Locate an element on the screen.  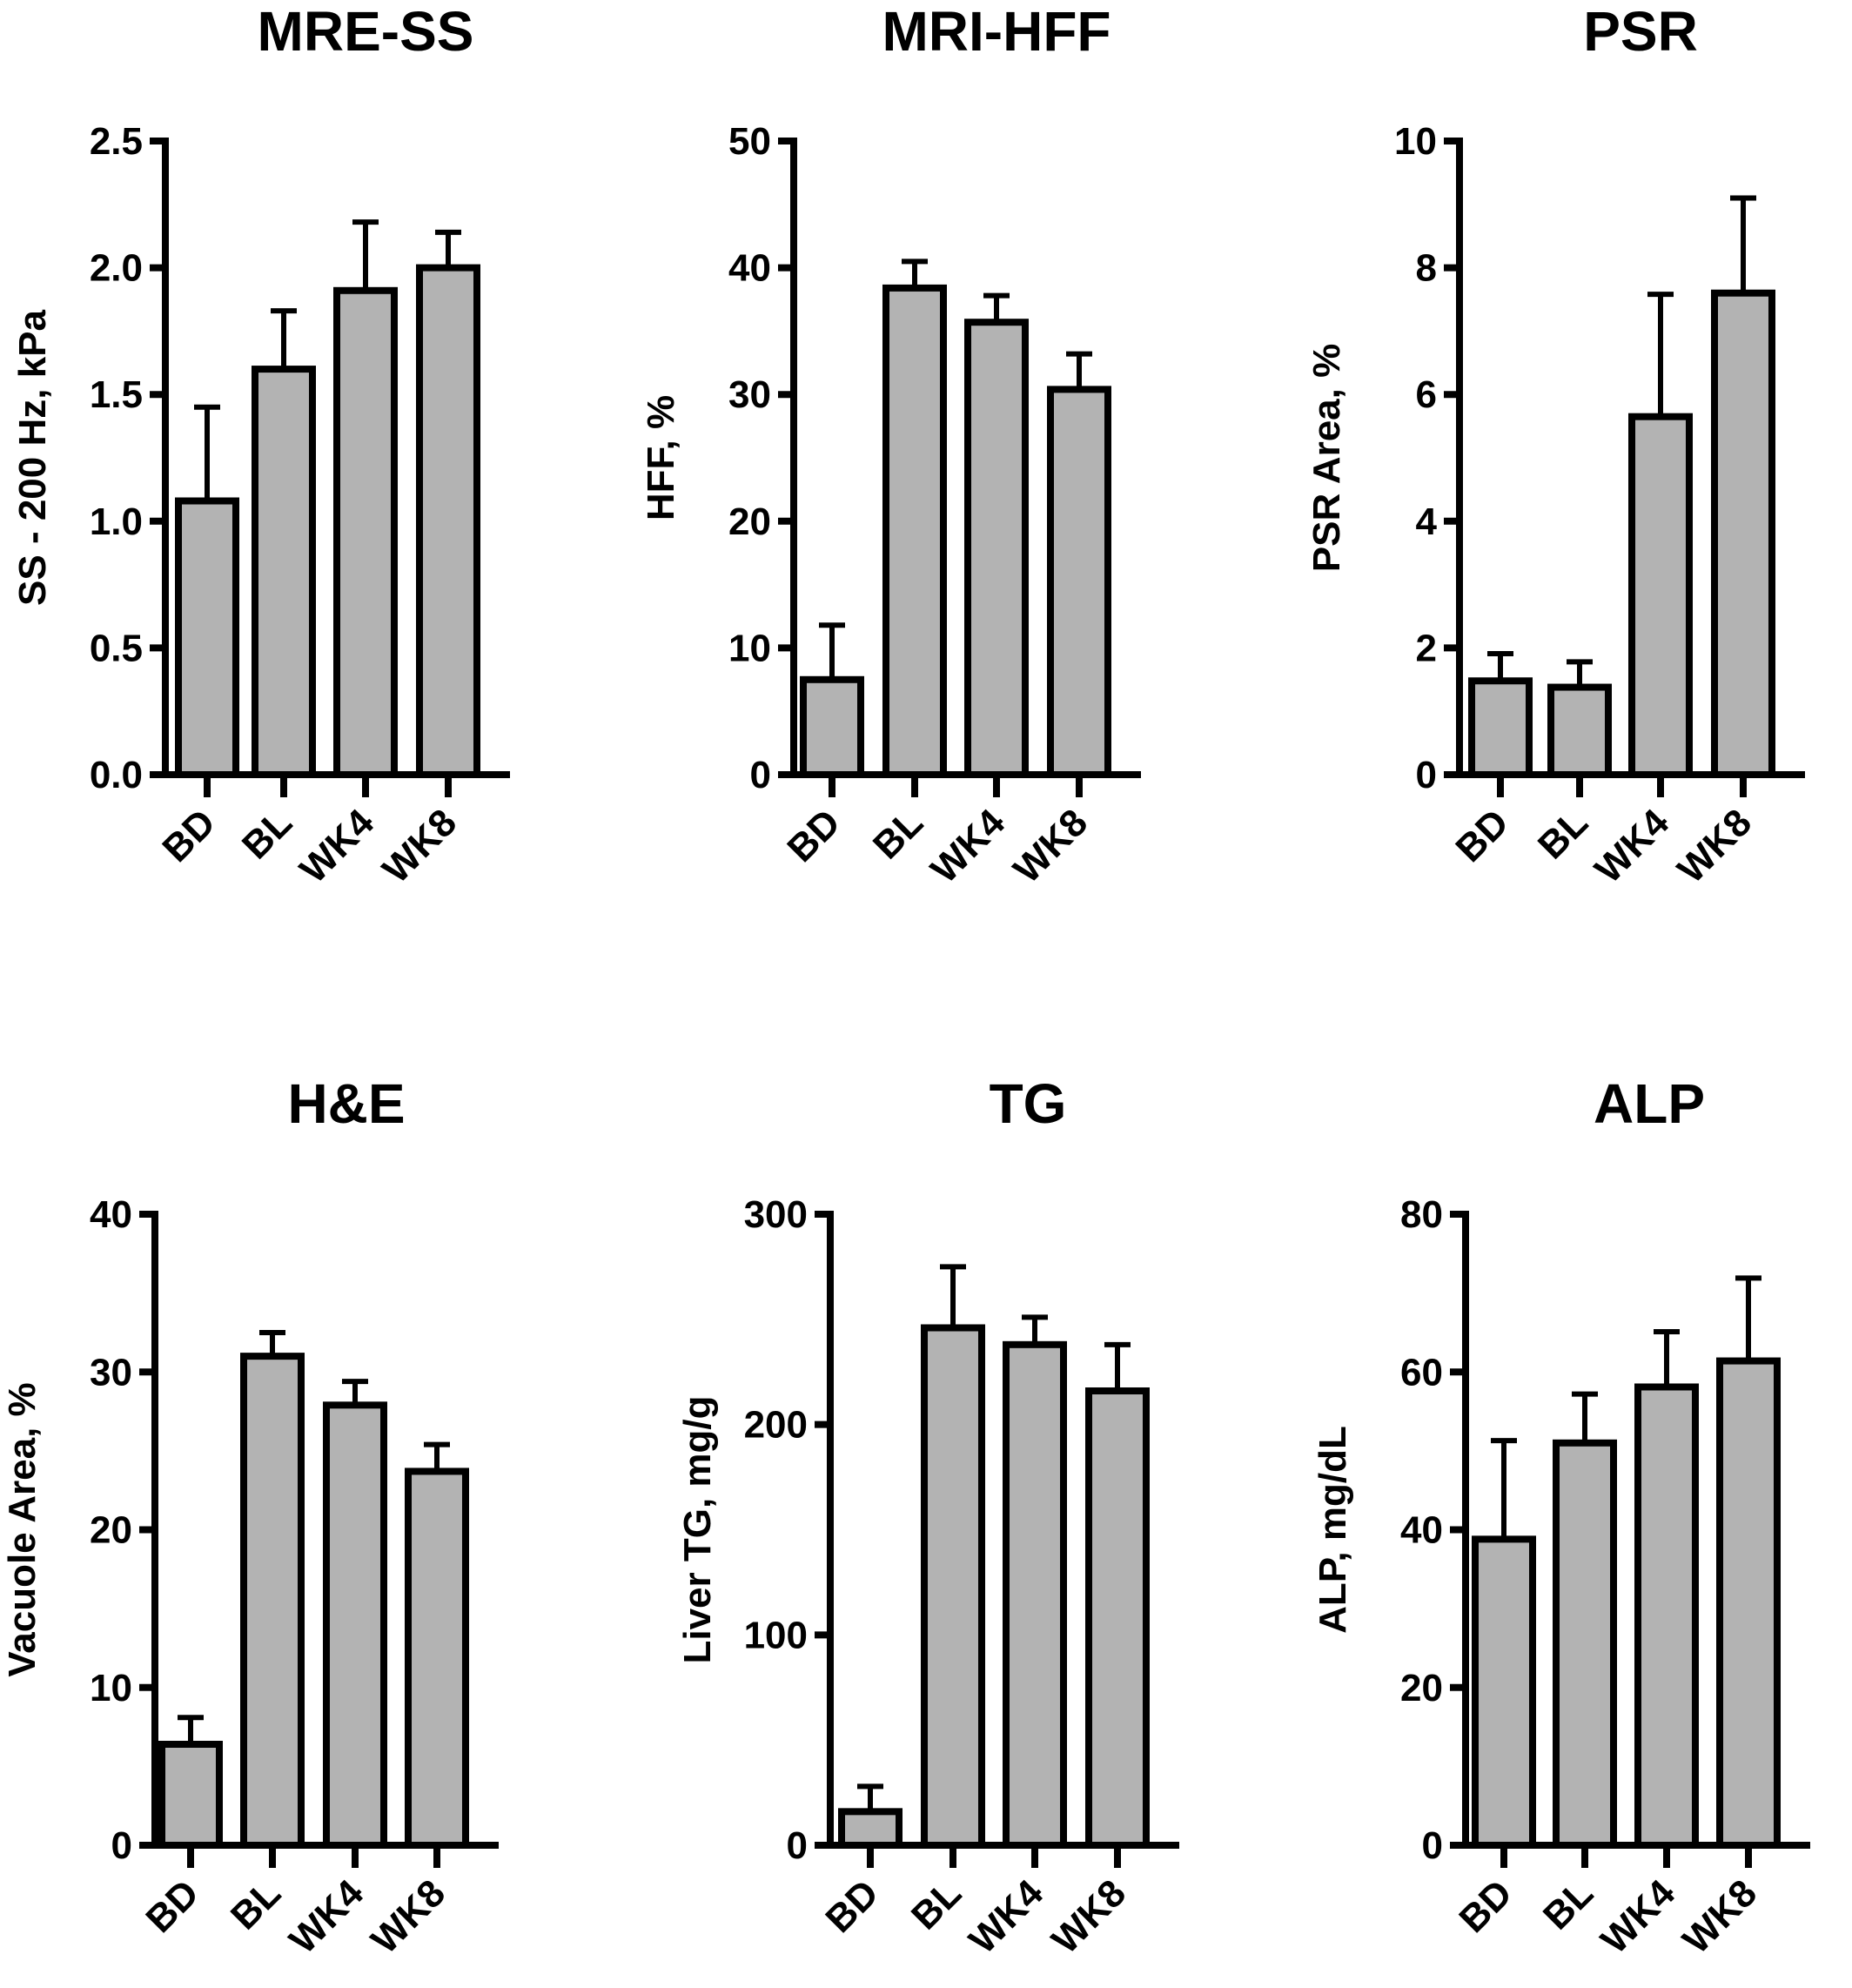
y-tick-label: 2 is located at coordinates (1427, 648).